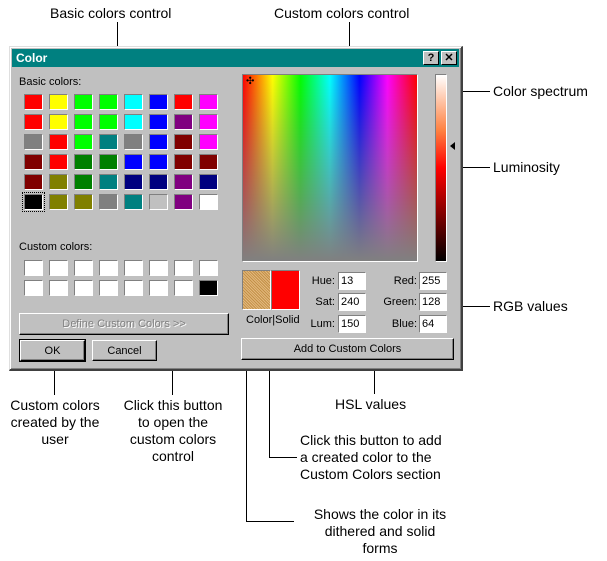 Image resolution: width=607 pixels, height=561 pixels. I want to click on red-label: Red:, so click(405, 281).